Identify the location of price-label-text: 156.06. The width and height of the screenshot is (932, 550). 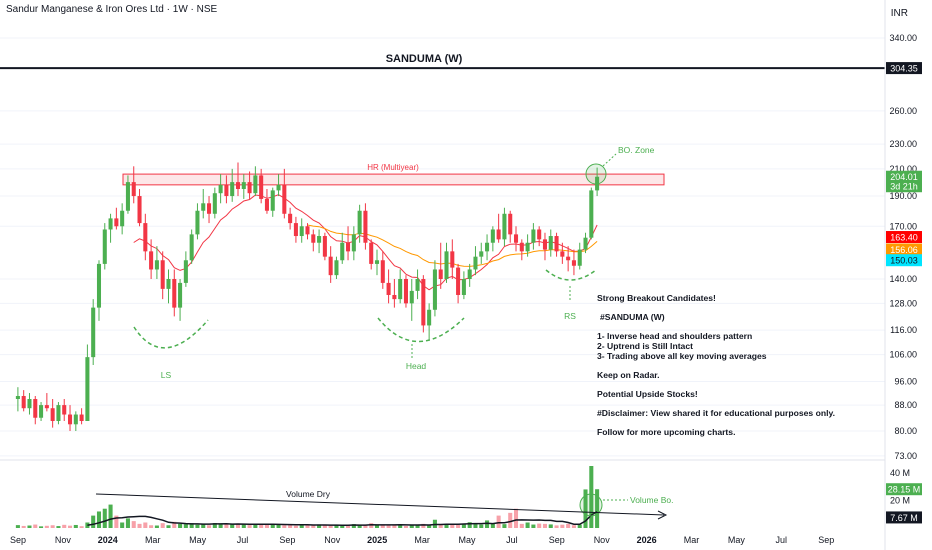
(904, 250).